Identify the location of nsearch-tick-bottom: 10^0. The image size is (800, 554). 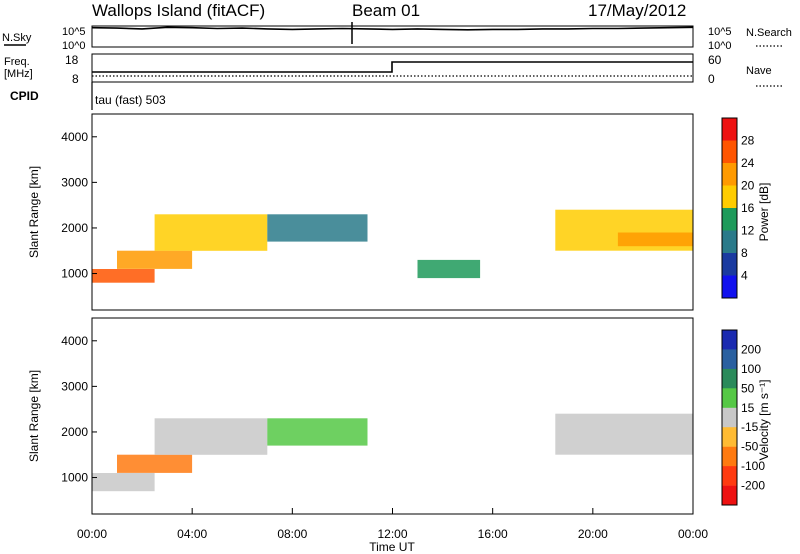
(720, 46).